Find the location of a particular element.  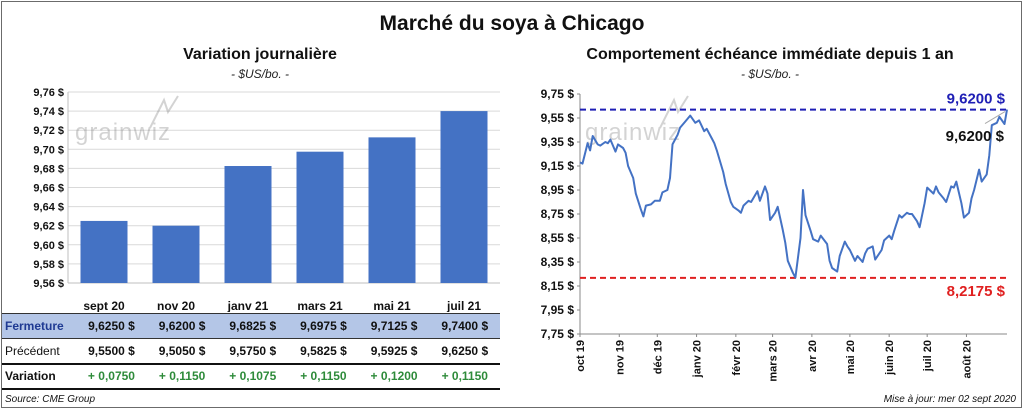

x-tick-label: mai 21 is located at coordinates (392, 305).